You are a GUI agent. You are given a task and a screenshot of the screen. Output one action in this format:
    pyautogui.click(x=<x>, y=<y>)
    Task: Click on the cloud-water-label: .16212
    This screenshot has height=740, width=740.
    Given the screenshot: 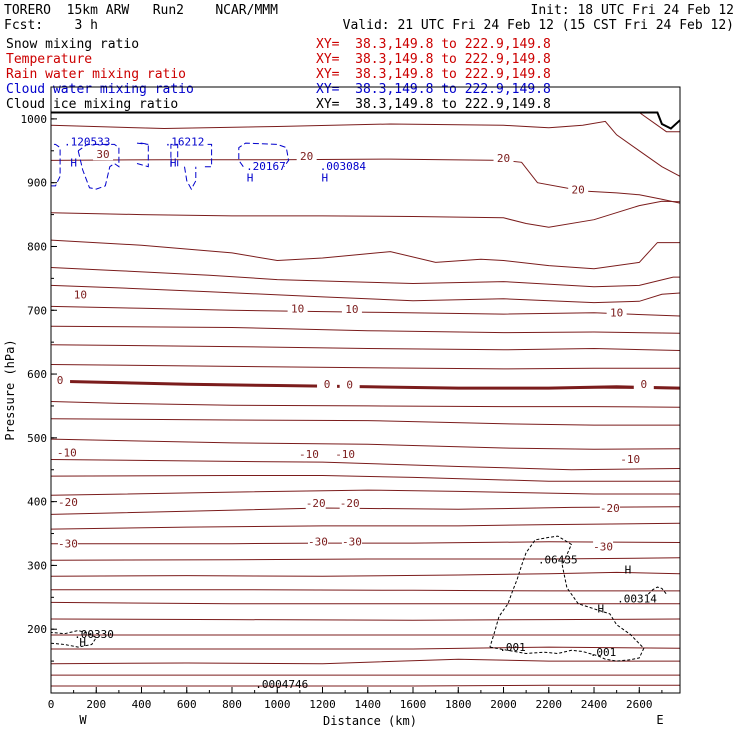 What is the action you would take?
    pyautogui.click(x=185, y=142)
    